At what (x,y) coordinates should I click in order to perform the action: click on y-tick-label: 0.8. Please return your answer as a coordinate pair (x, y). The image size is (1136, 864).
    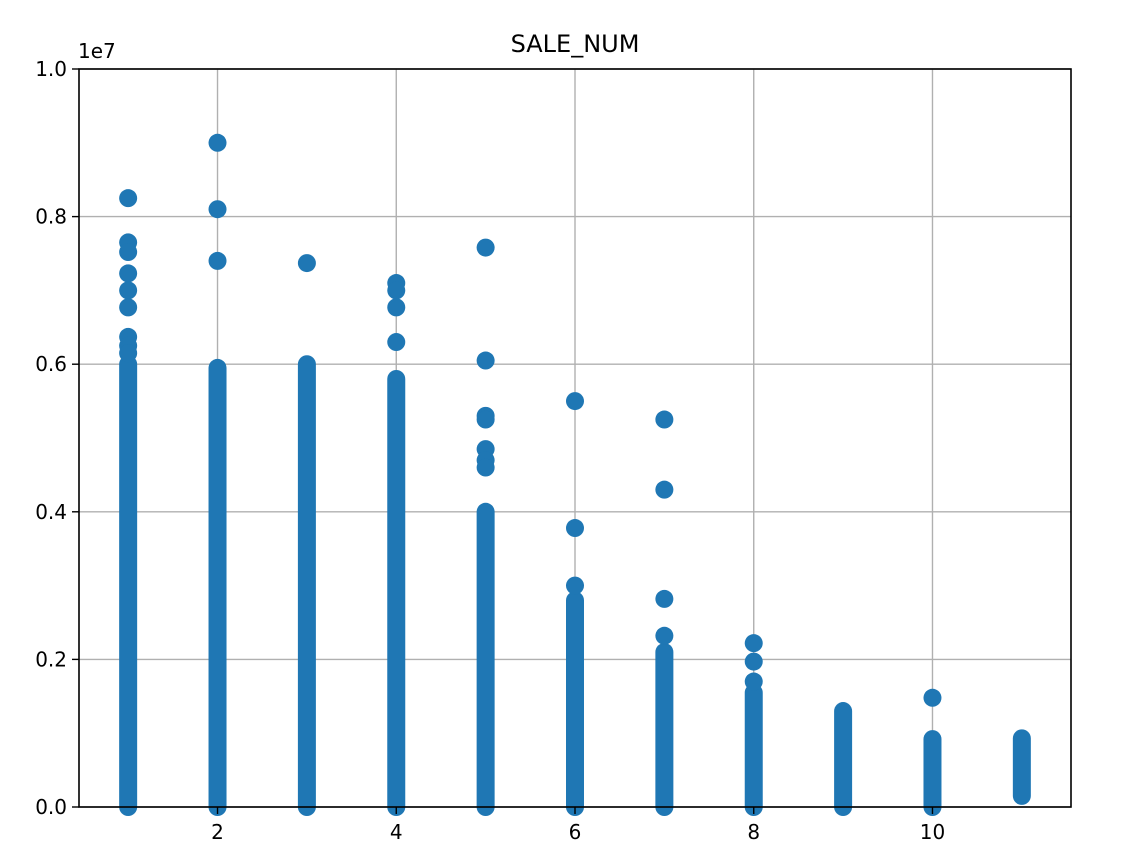
    Looking at the image, I should click on (51, 217).